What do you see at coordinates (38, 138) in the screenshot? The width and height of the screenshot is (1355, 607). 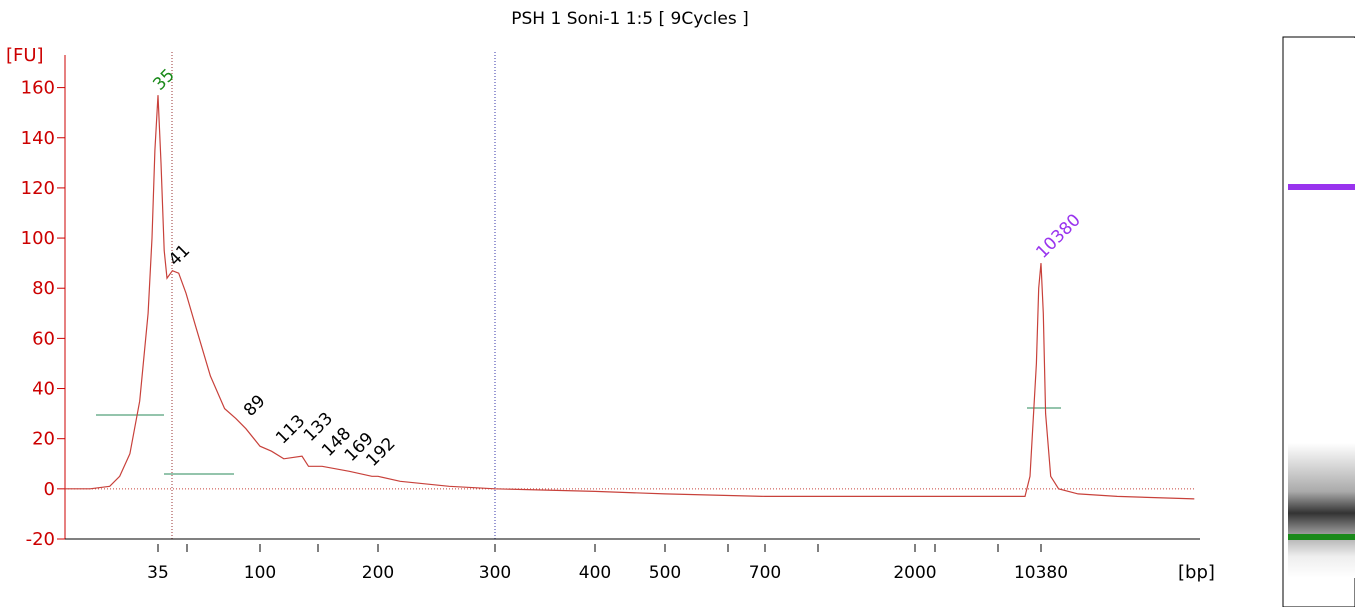 I see `y-tick-label: 140` at bounding box center [38, 138].